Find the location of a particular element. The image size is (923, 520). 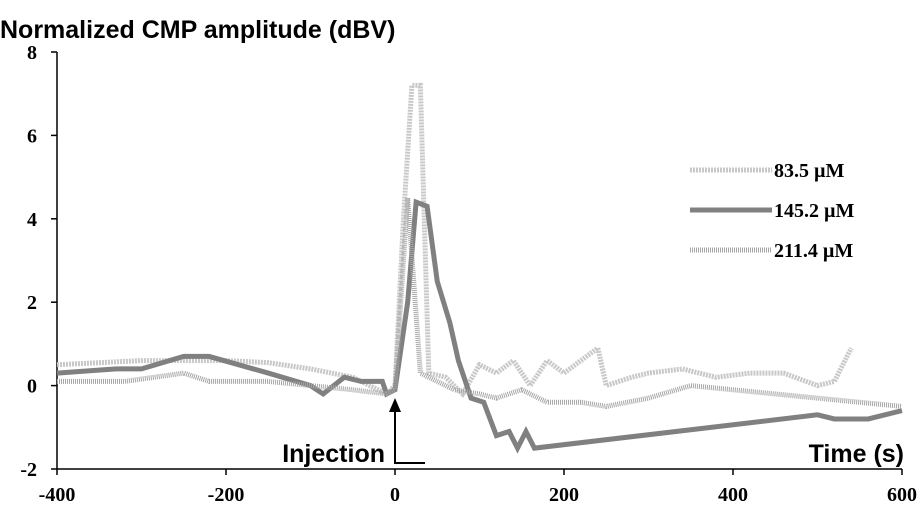

annotation: Time (s) is located at coordinates (856, 454).